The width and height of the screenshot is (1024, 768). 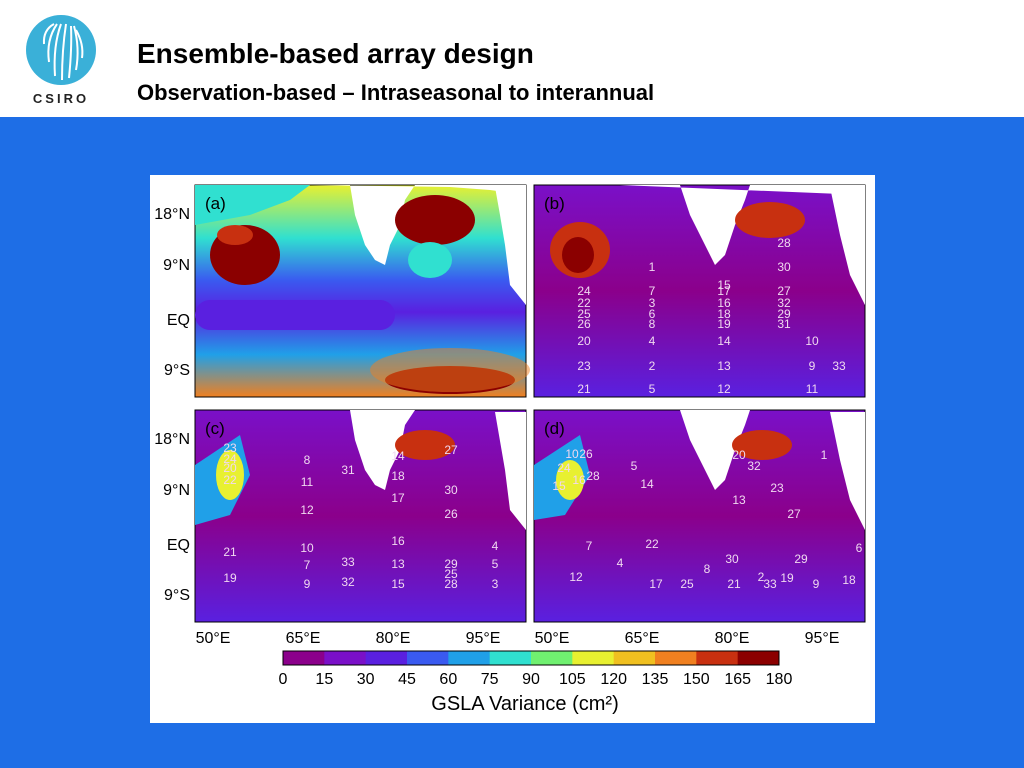 I want to click on colorbar-tick-label: 45, so click(x=407, y=679).